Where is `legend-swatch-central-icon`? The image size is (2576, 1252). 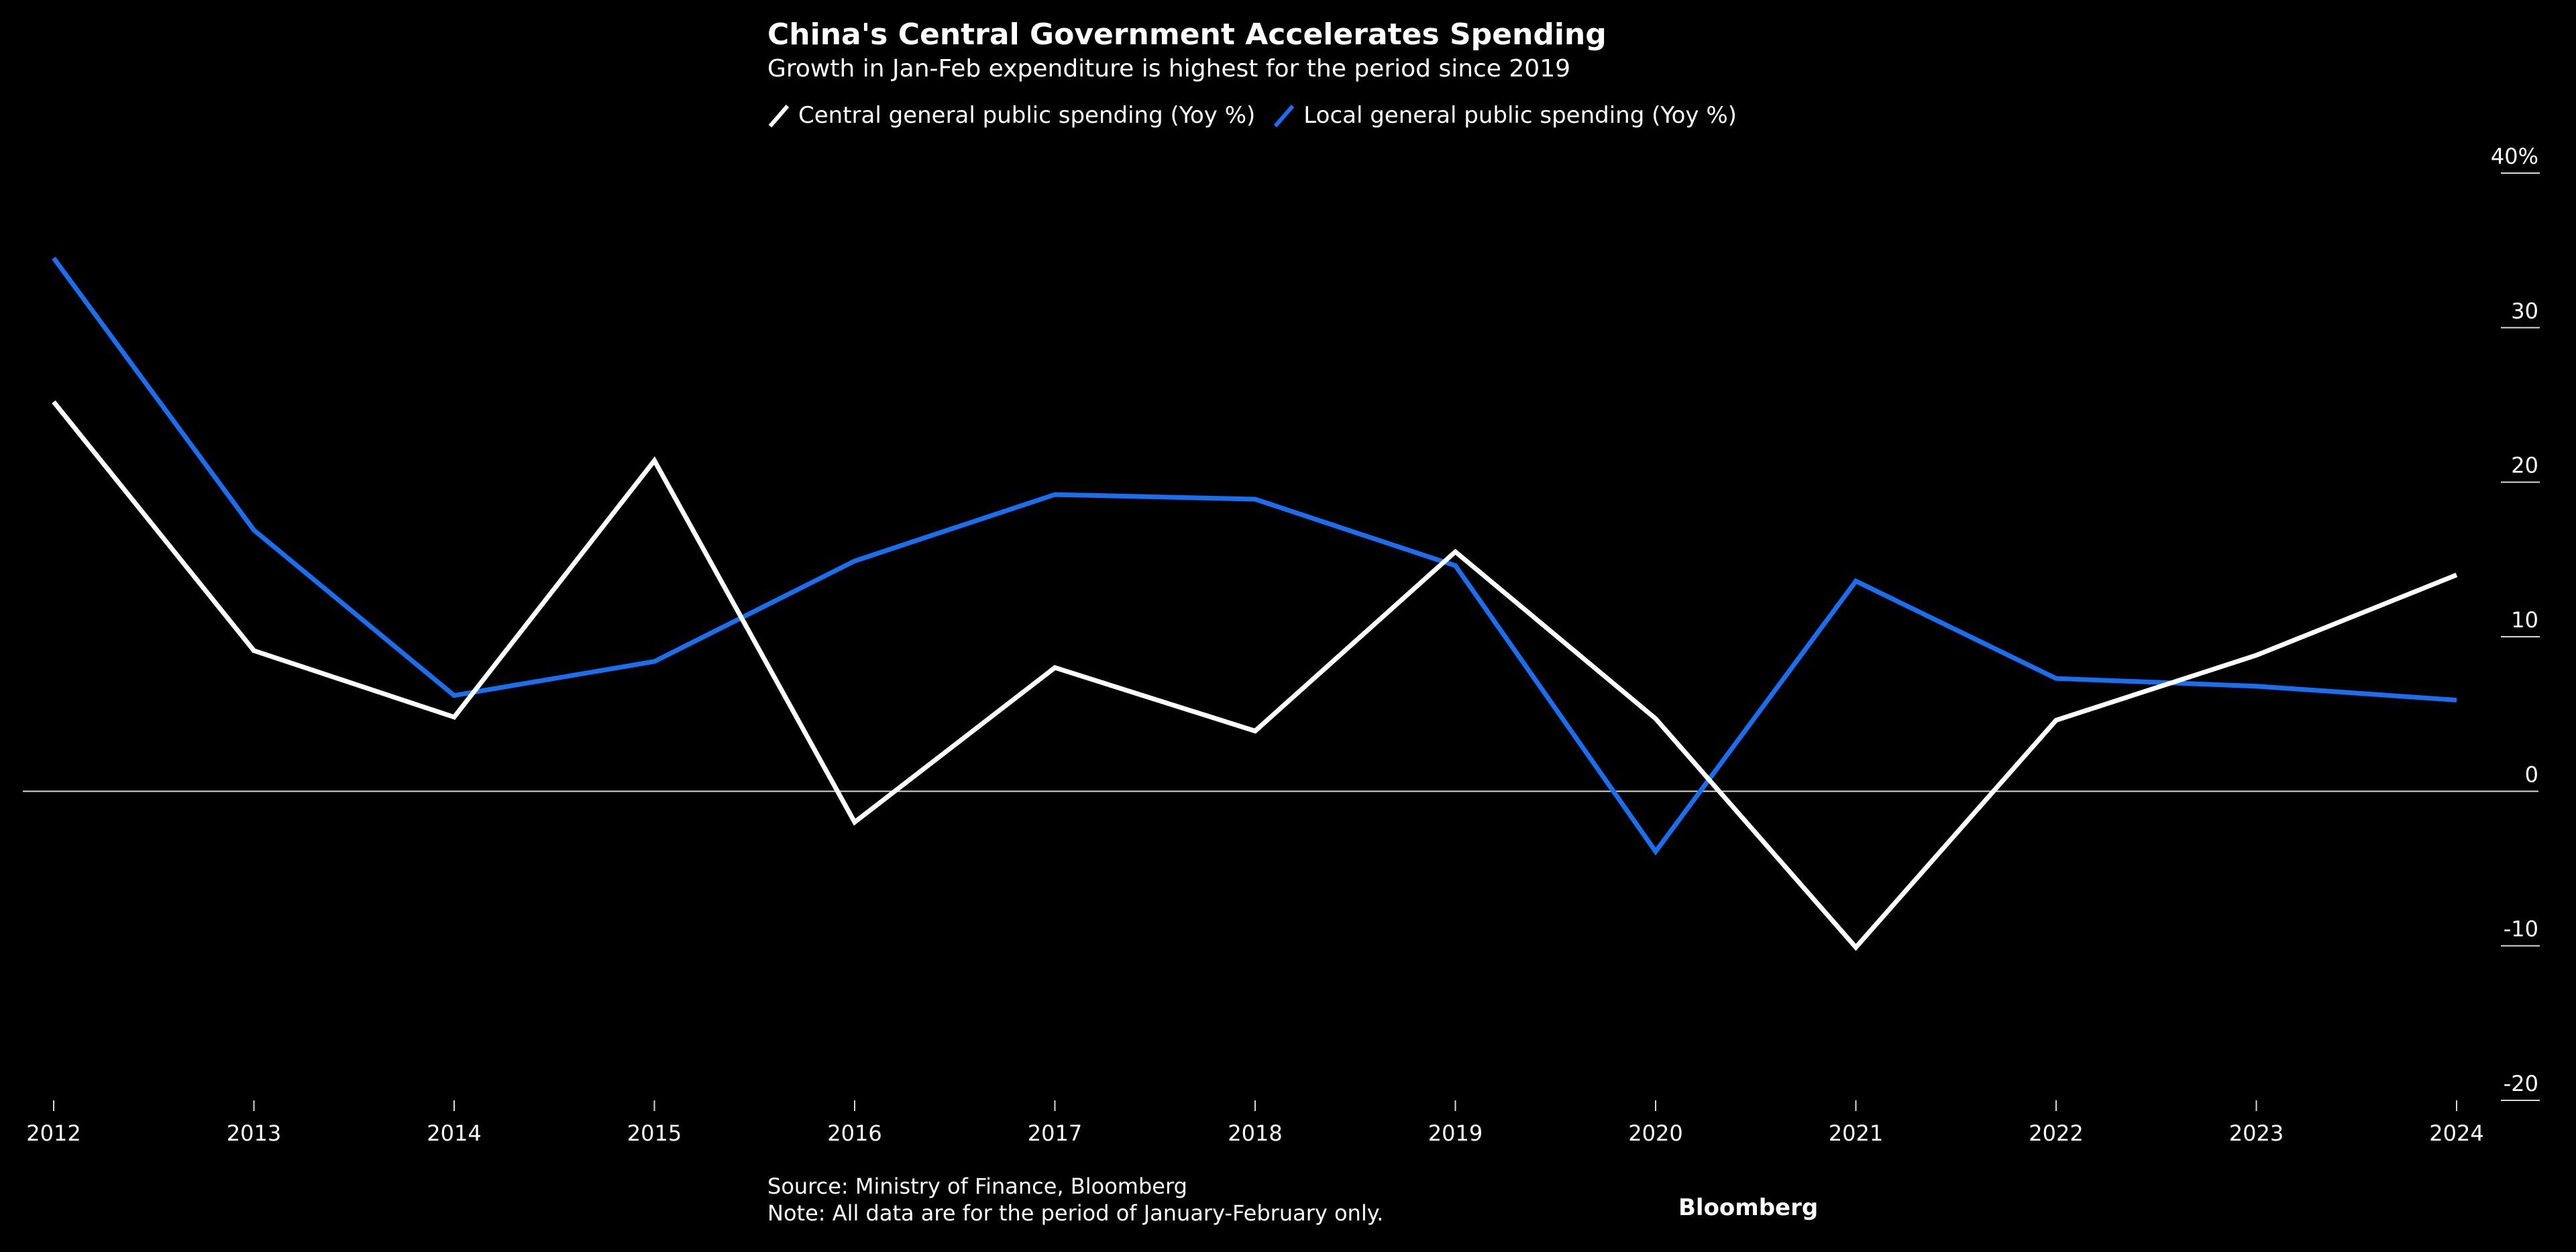 legend-swatch-central-icon is located at coordinates (779, 116).